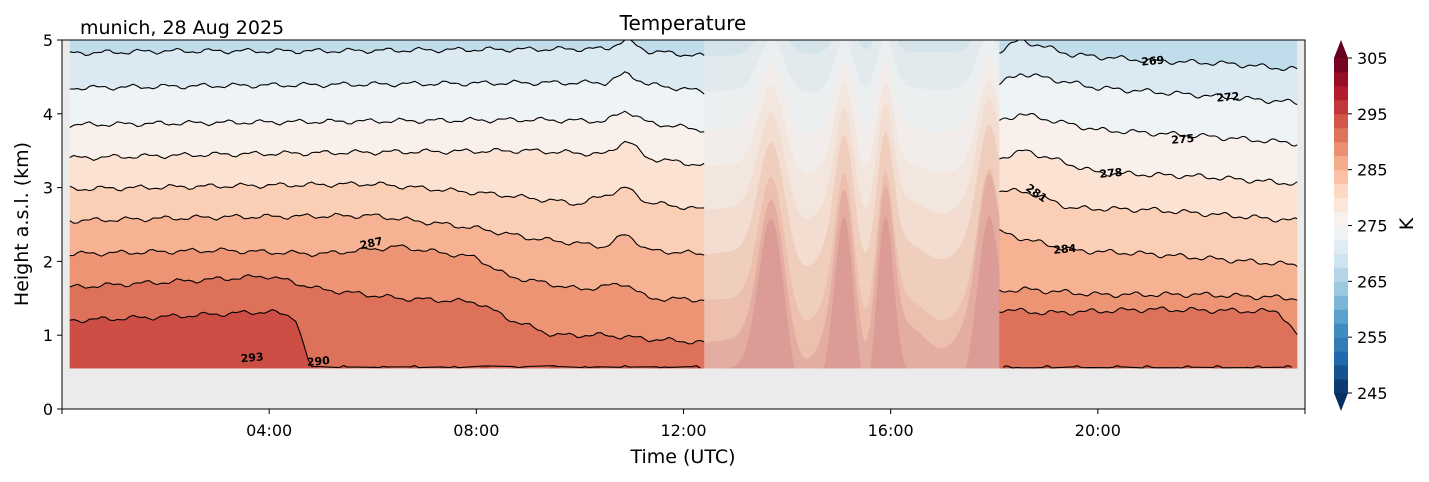 The image size is (1429, 482). What do you see at coordinates (1153, 61) in the screenshot?
I see `contour-label: 269` at bounding box center [1153, 61].